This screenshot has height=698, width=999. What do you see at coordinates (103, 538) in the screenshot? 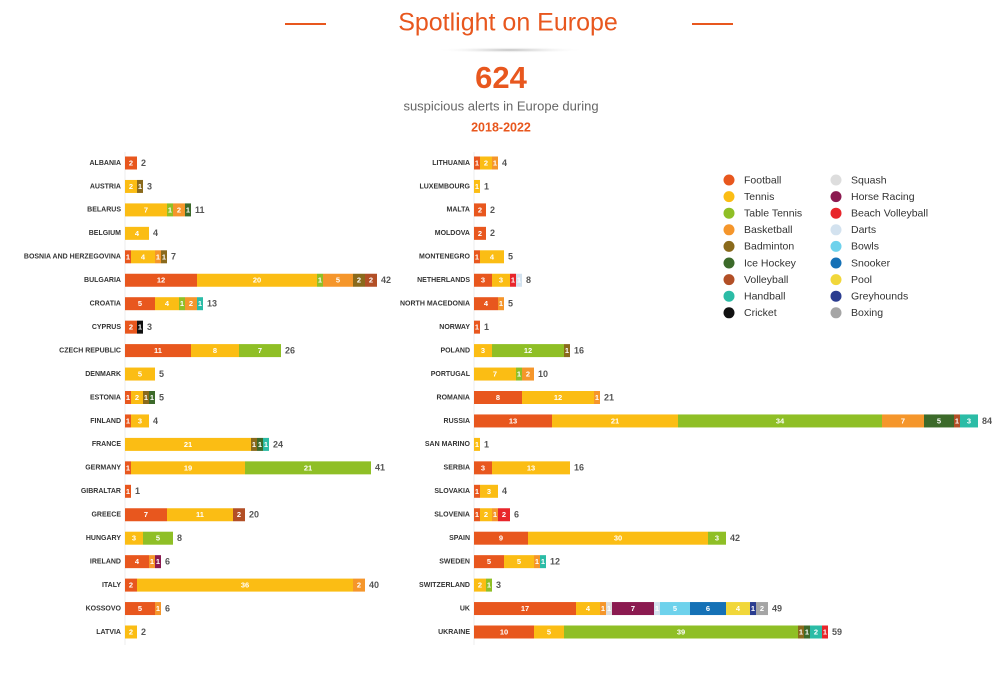
I see `country-label: HUNGARY` at bounding box center [103, 538].